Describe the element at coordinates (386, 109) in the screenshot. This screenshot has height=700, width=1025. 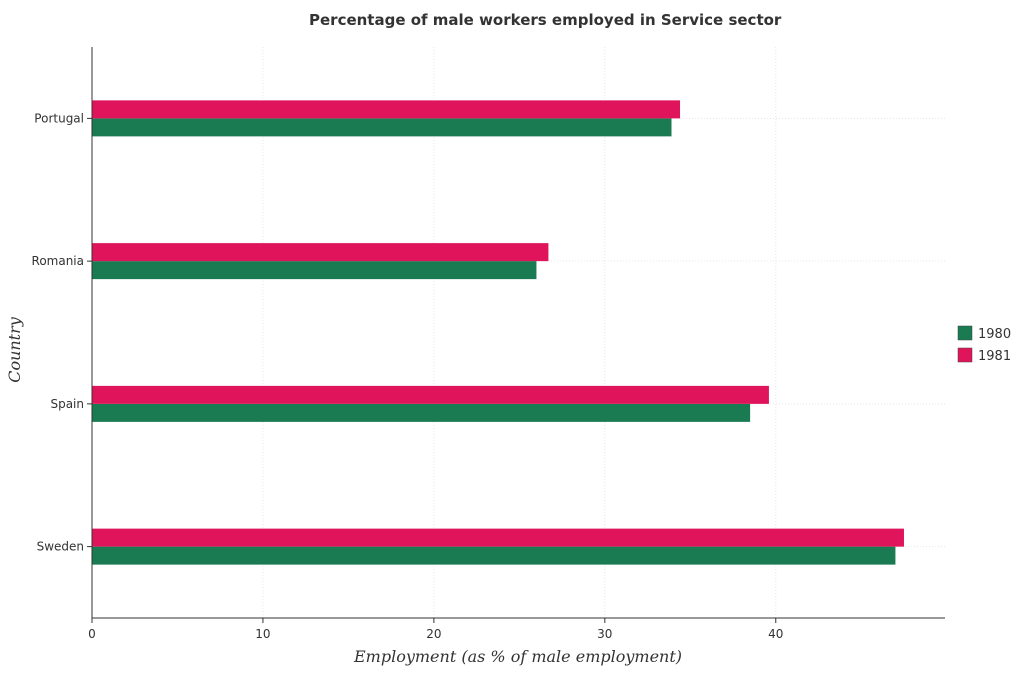
I see `bar-1981-portugal` at that location.